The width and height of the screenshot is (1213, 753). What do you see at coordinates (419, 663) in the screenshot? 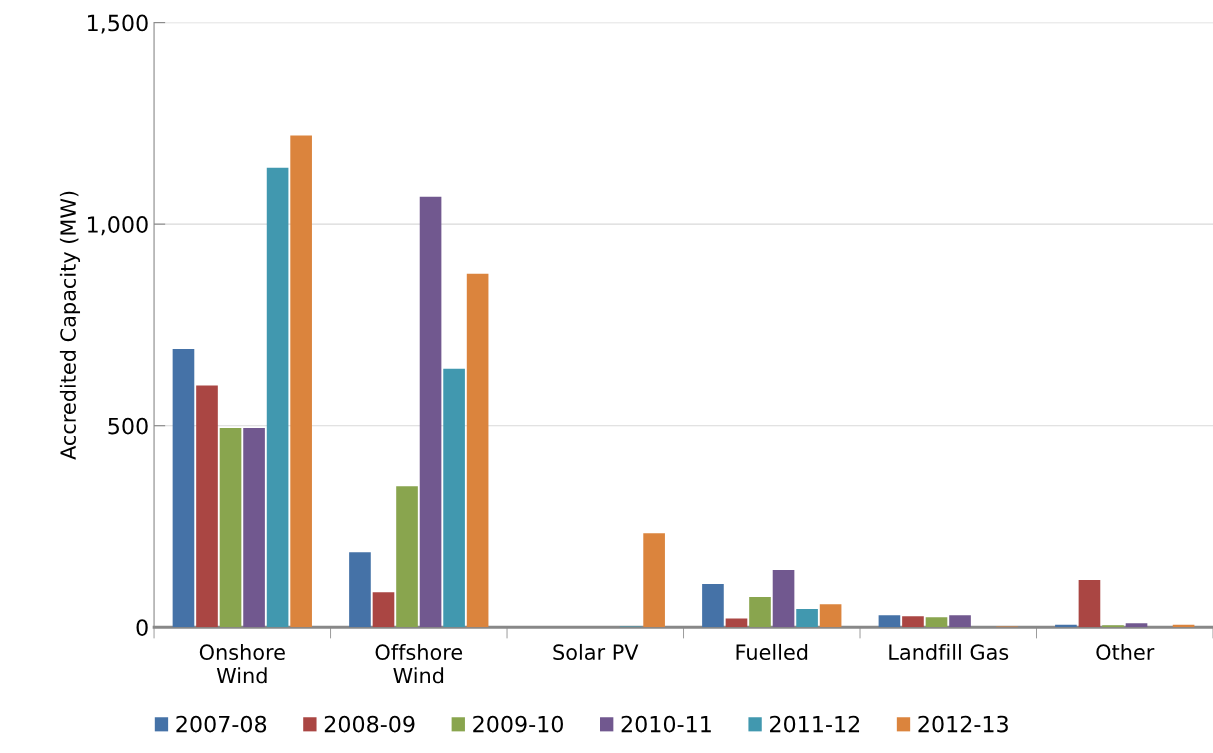
I see `x-tick-label: Offshore Wind` at bounding box center [419, 663].